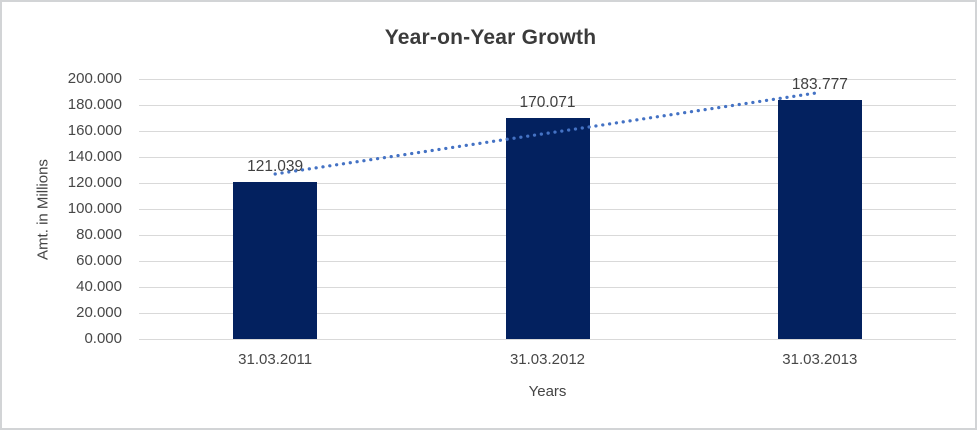 The image size is (977, 430). What do you see at coordinates (275, 359) in the screenshot?
I see `x-tick-label: 31.03.2011` at bounding box center [275, 359].